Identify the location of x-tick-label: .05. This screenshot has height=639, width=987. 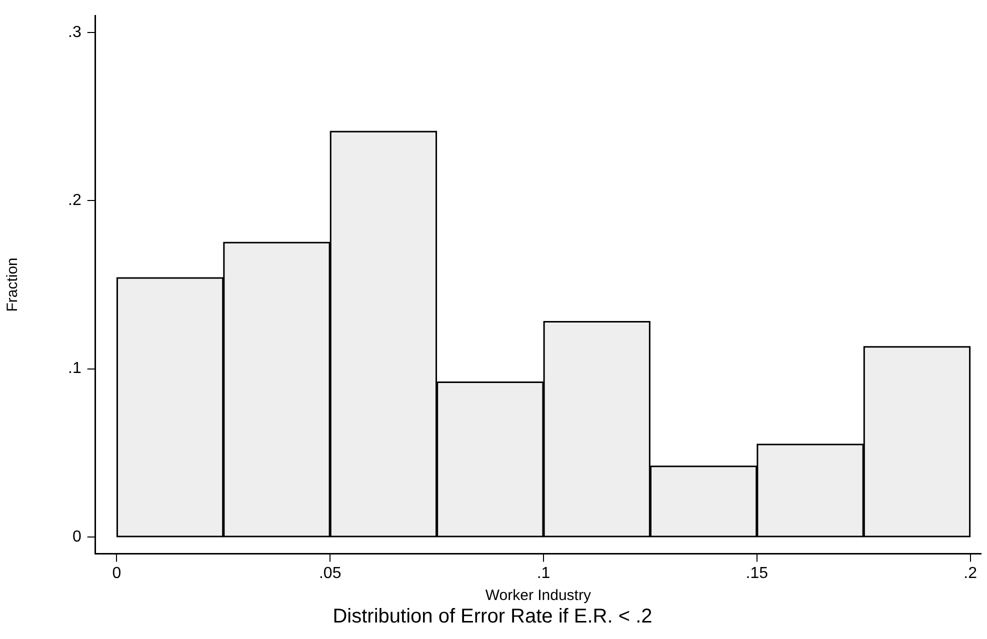
(330, 573).